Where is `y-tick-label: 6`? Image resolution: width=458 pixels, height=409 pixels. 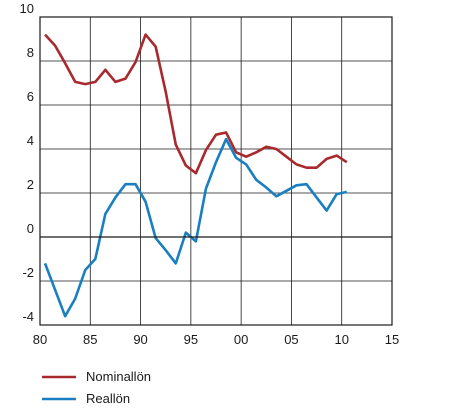 y-tick-label: 6 is located at coordinates (30, 96).